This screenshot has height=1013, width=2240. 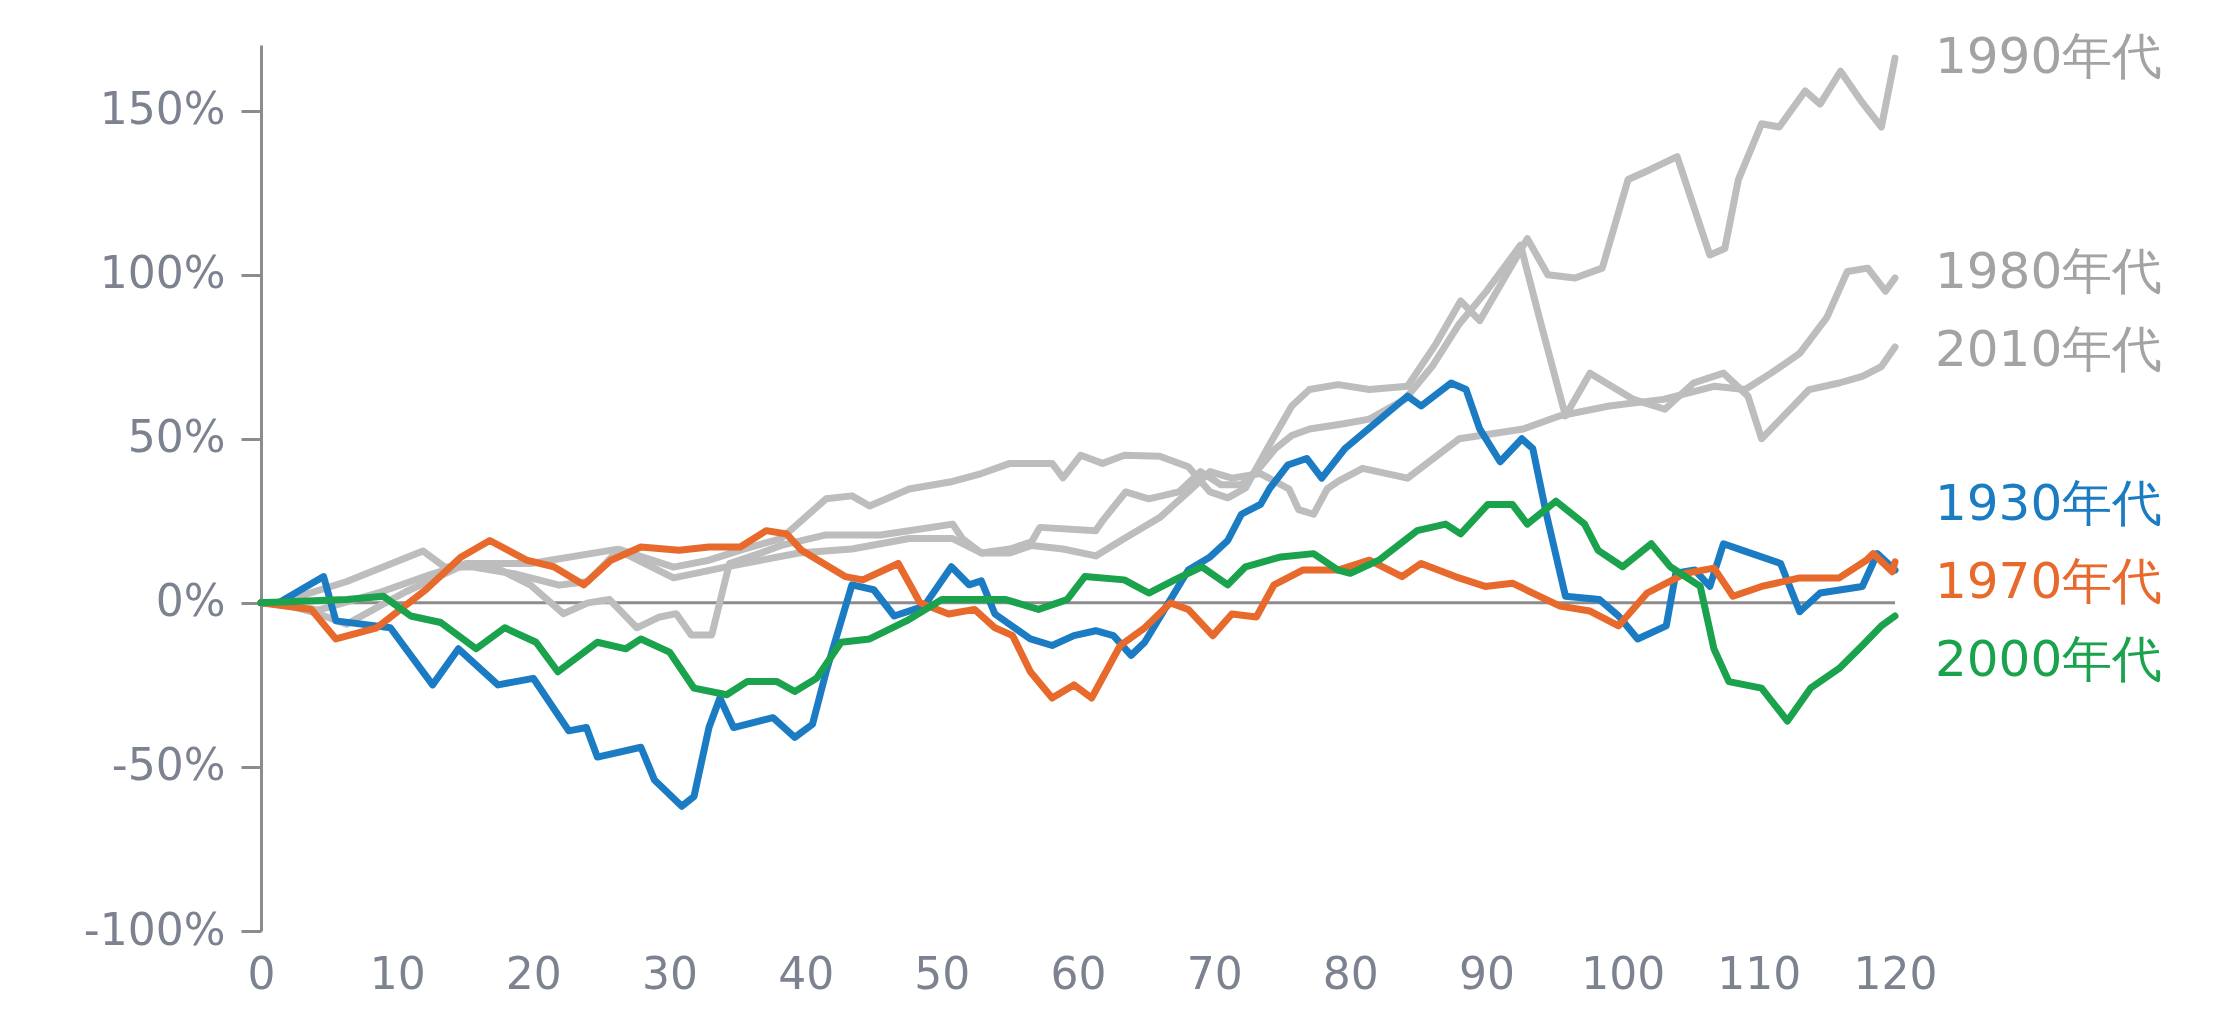 I want to click on series-label: 1980年代, so click(x=2049, y=271).